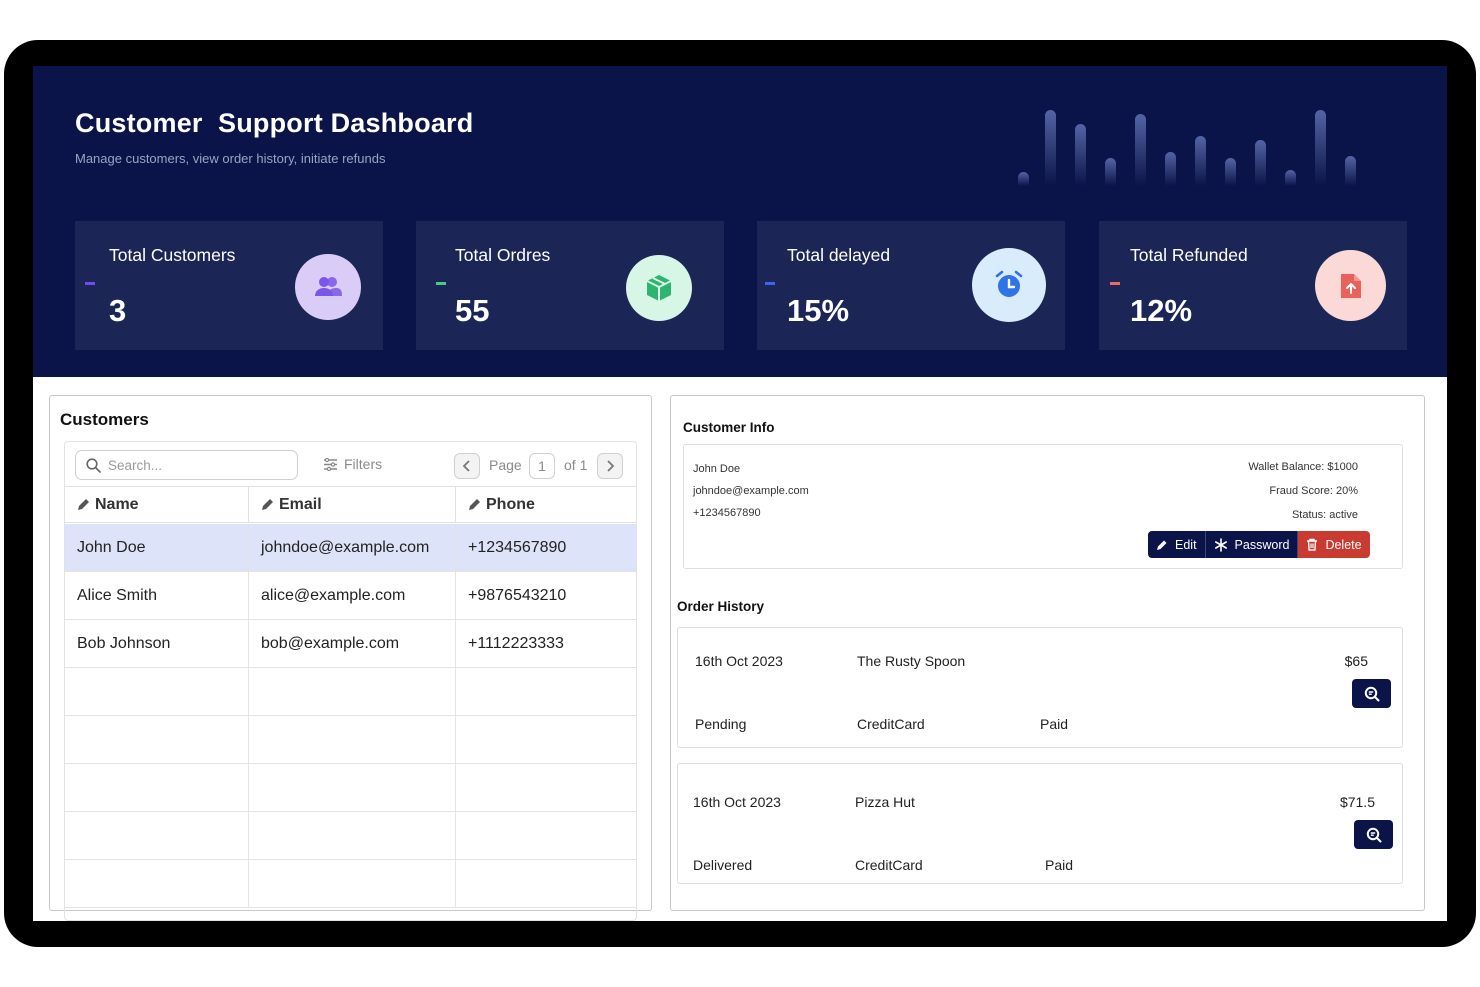 Image resolution: width=1480 pixels, height=987 pixels. I want to click on search-details-icon, so click(1371, 693).